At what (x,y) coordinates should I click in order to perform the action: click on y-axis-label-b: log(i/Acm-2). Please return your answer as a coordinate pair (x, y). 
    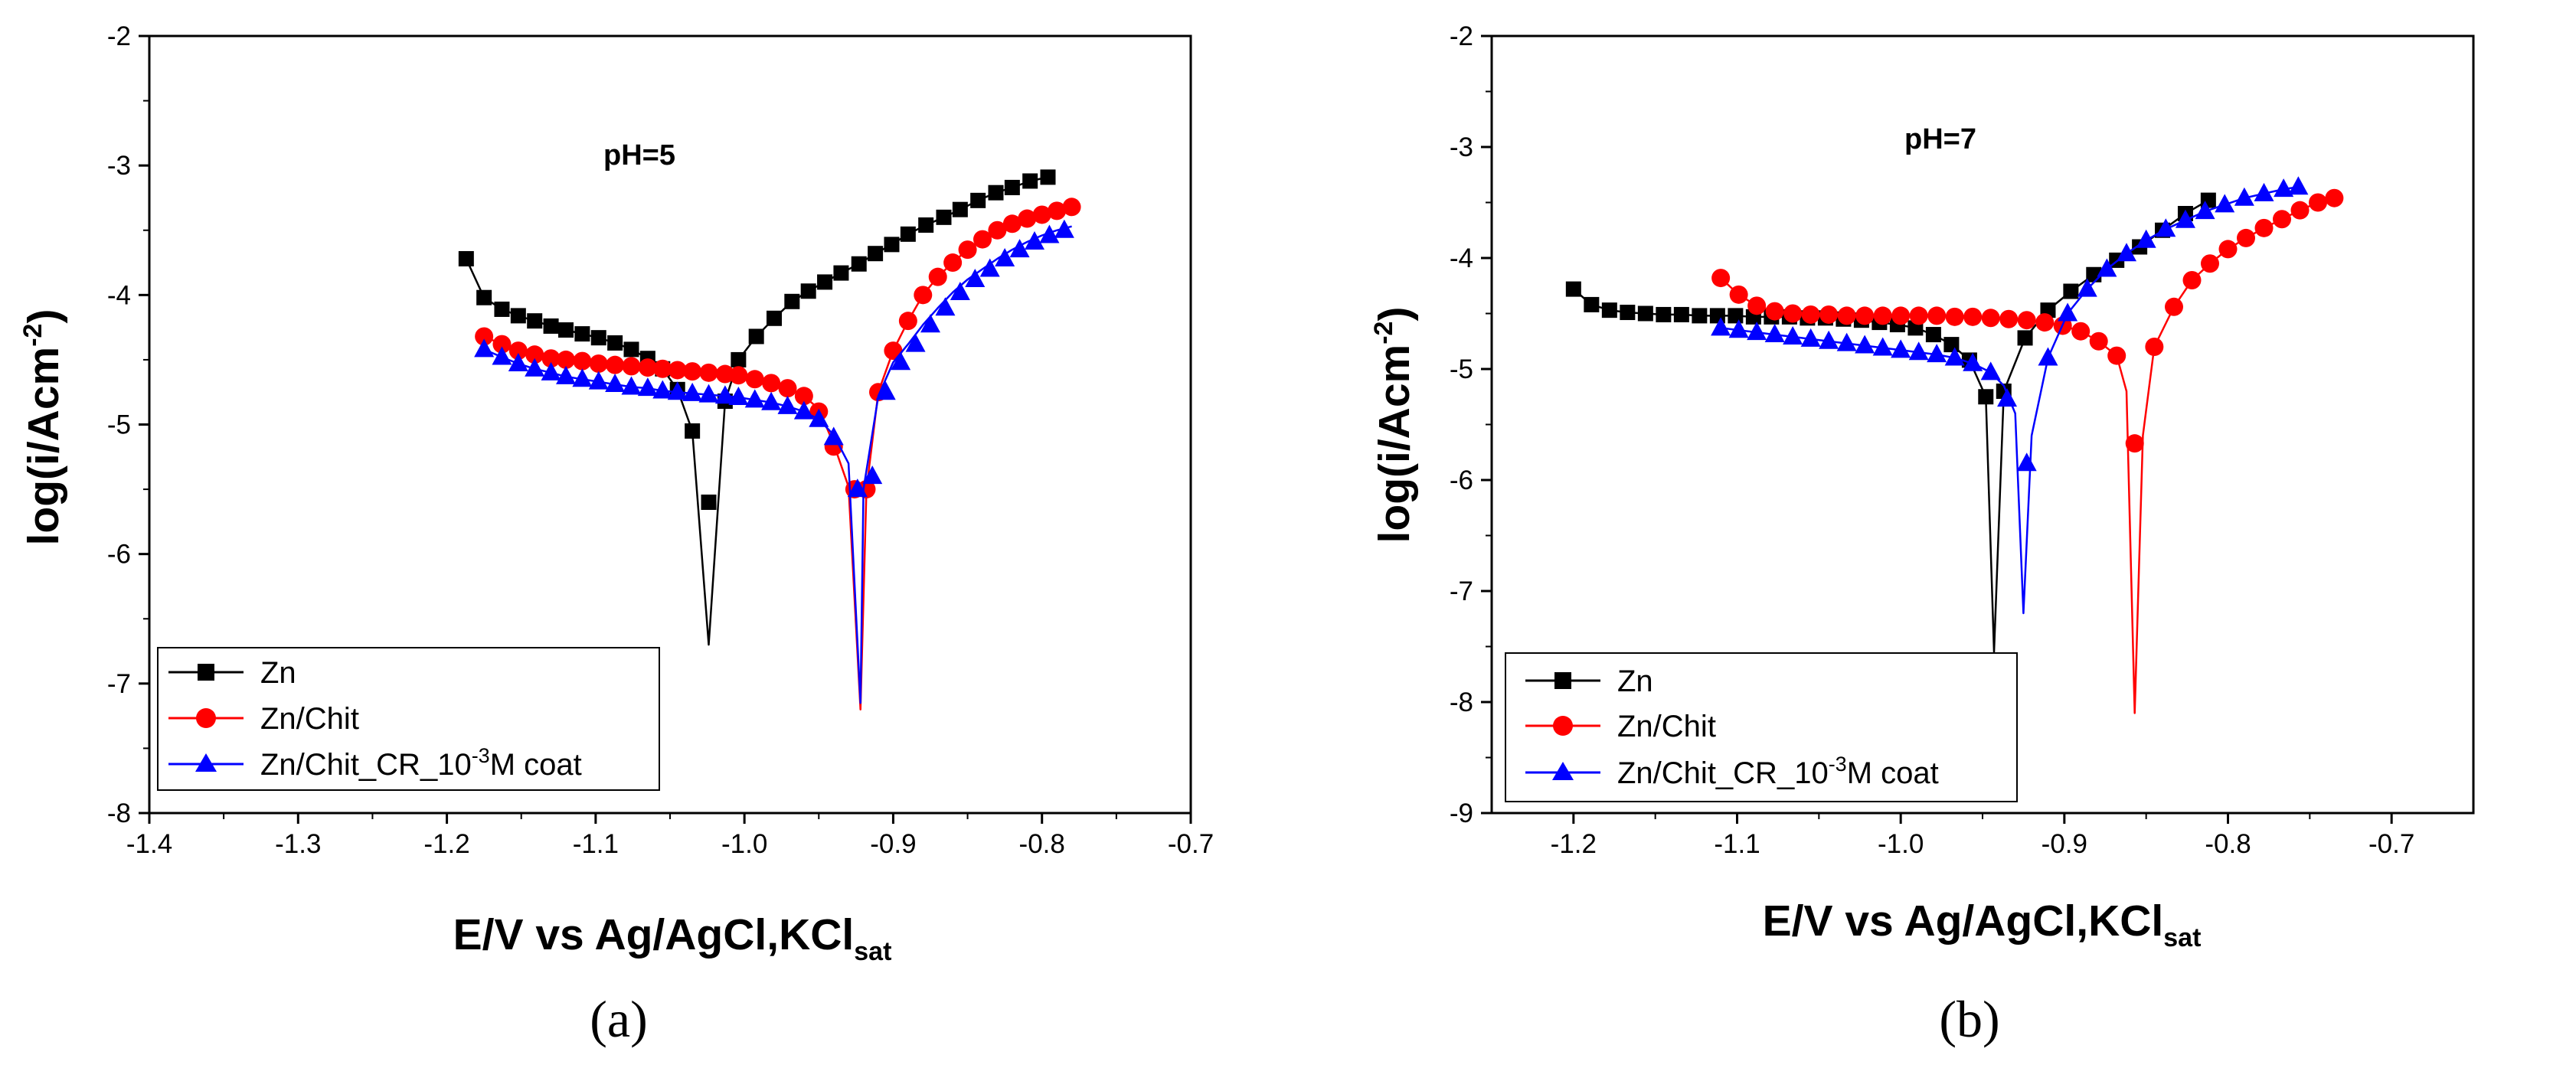
    Looking at the image, I should click on (1394, 425).